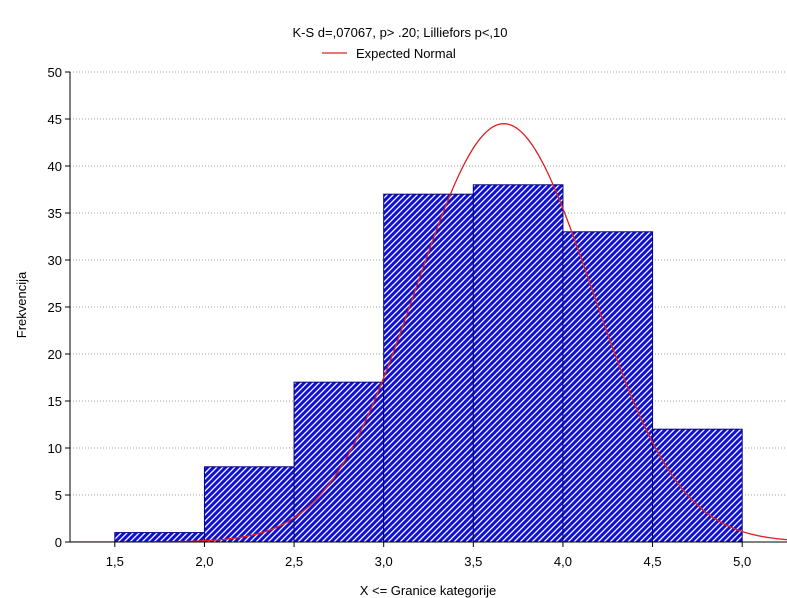 The height and width of the screenshot is (598, 787). Describe the element at coordinates (55, 119) in the screenshot. I see `y-tick-label-9: 45` at that location.